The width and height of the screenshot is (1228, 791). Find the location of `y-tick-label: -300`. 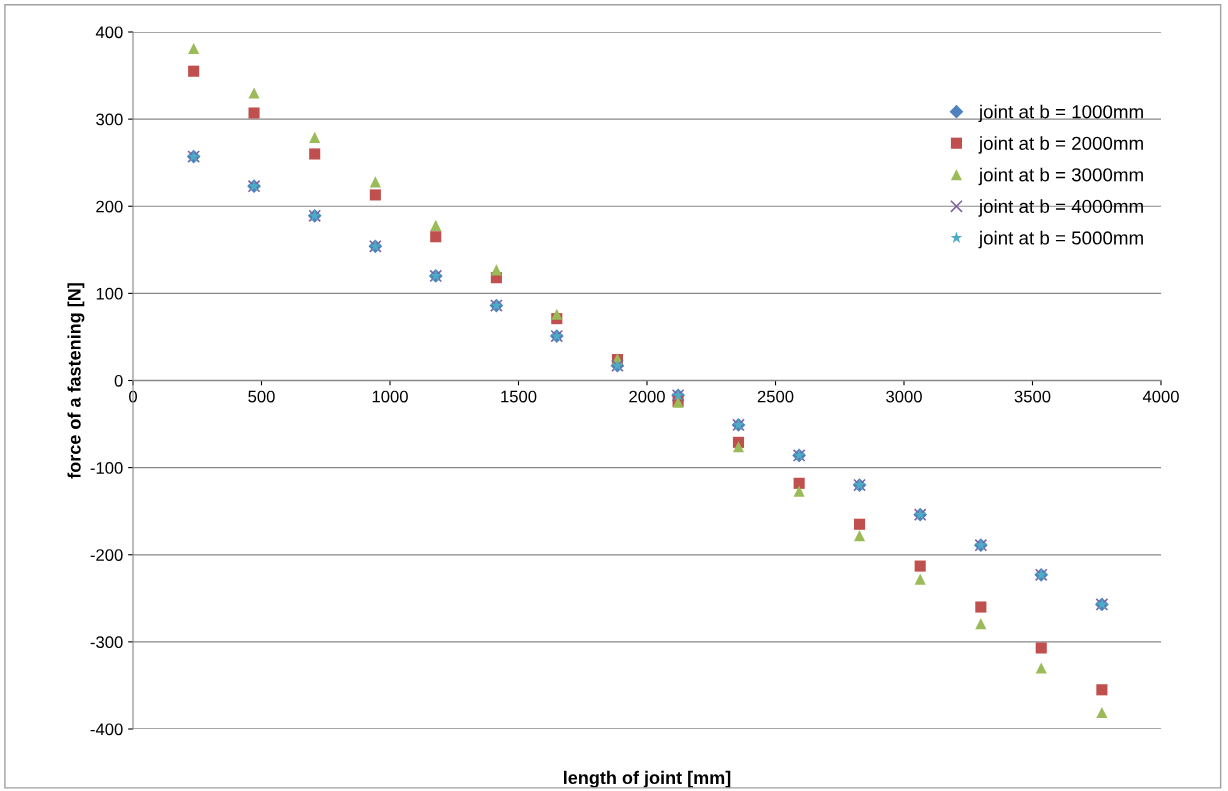

y-tick-label: -300 is located at coordinates (106, 642).